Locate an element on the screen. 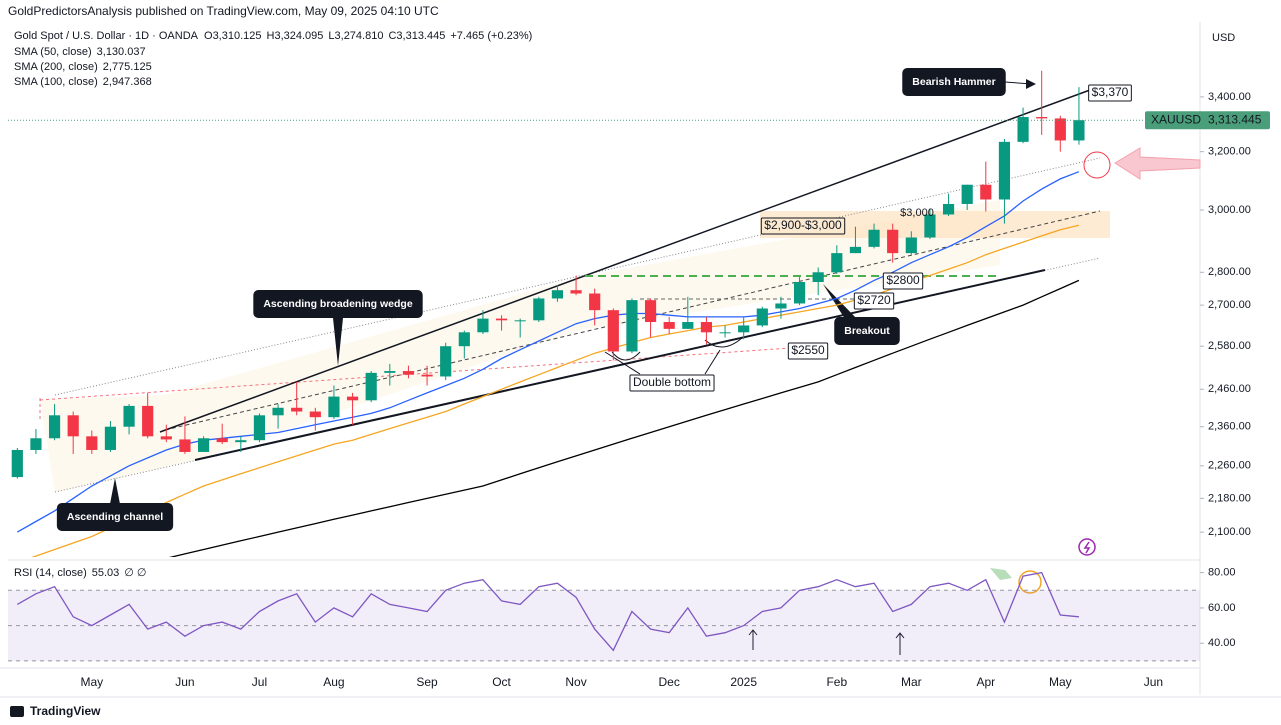 The width and height of the screenshot is (1281, 725). double-bottom-curves is located at coordinates (677, 349).